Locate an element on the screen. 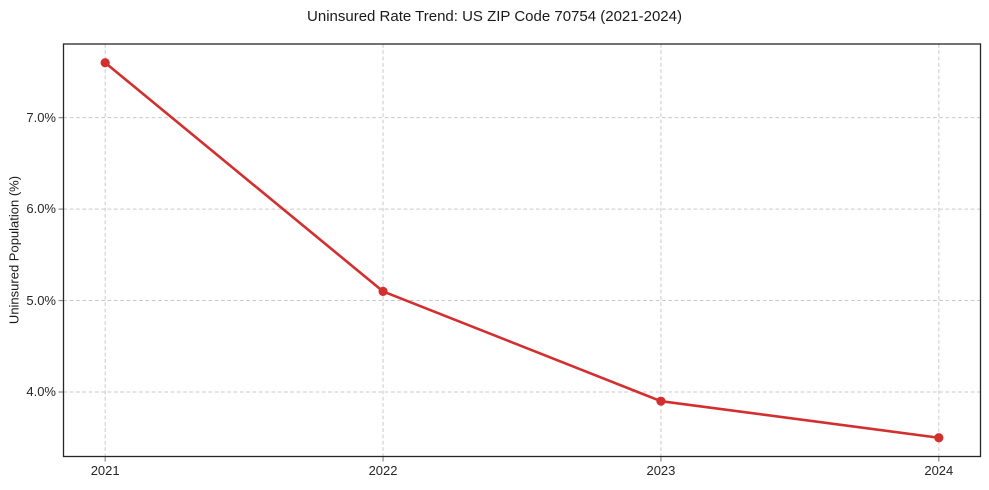 This screenshot has height=490, width=989. x-tick-label: 2024 is located at coordinates (939, 470).